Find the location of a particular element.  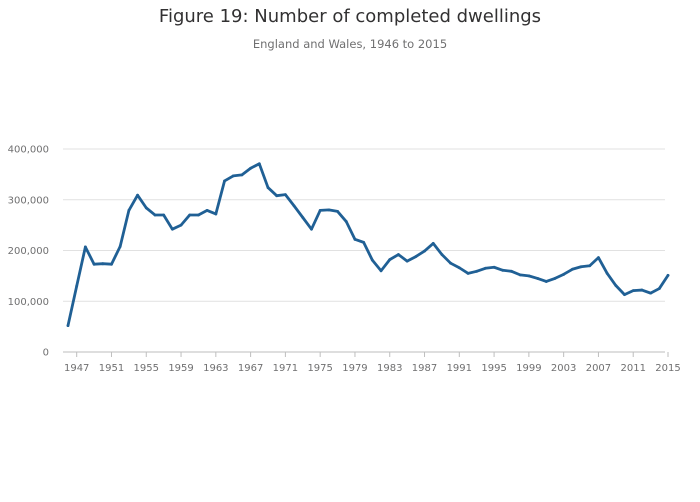

y-tick-label: 0 is located at coordinates (46, 353).